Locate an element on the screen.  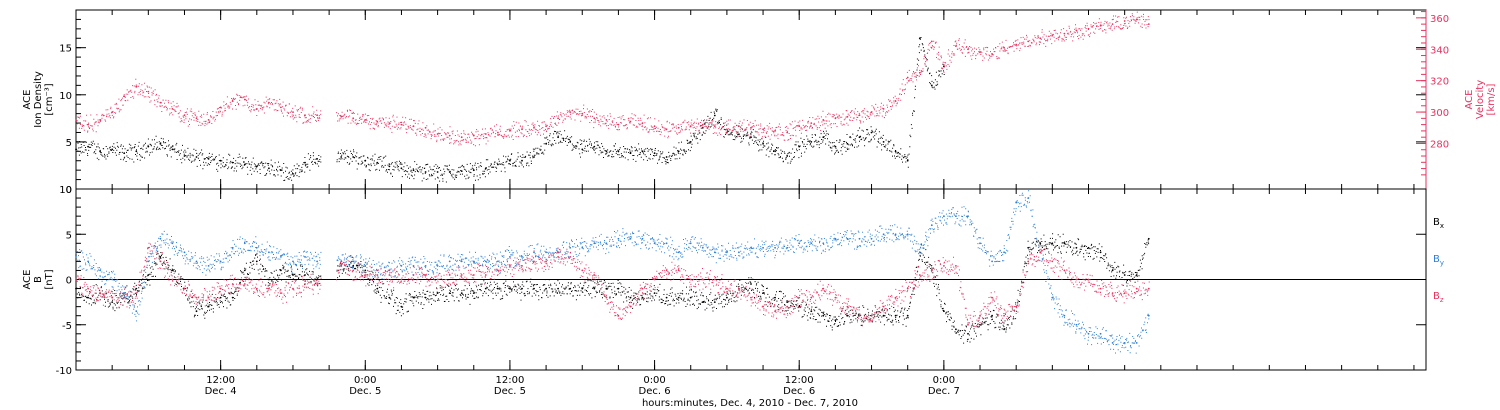
y-tick-label-left: 10 is located at coordinates (65, 190).